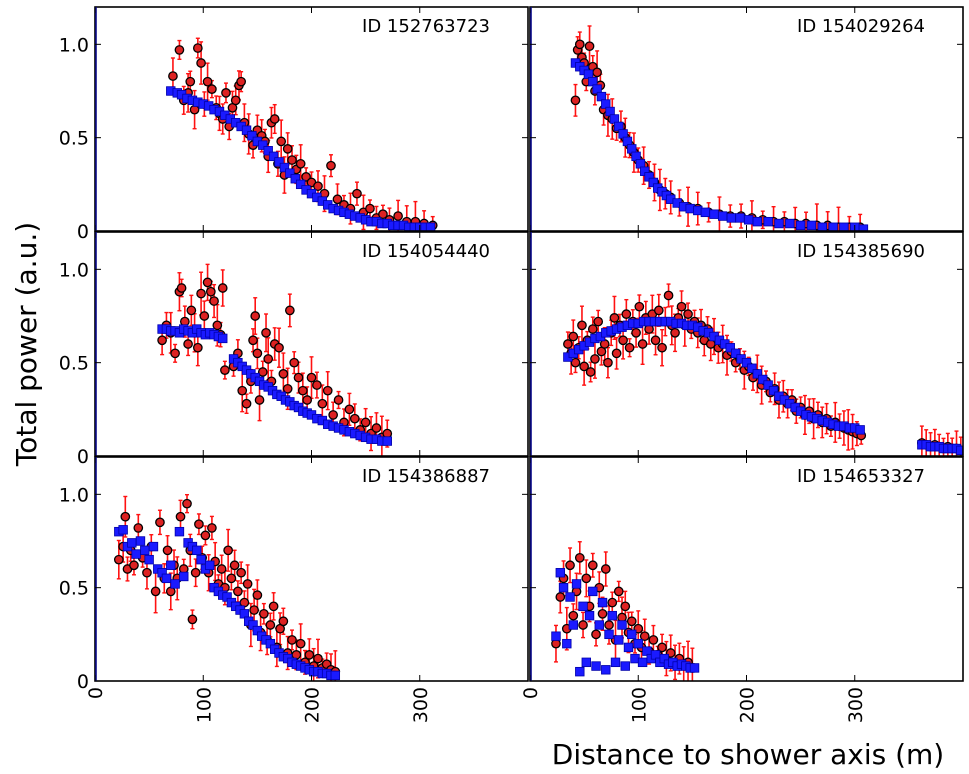 This screenshot has height=774, width=969. Describe the element at coordinates (748, 754) in the screenshot. I see `x-axis-title: Distance to shower axis (m)` at that location.